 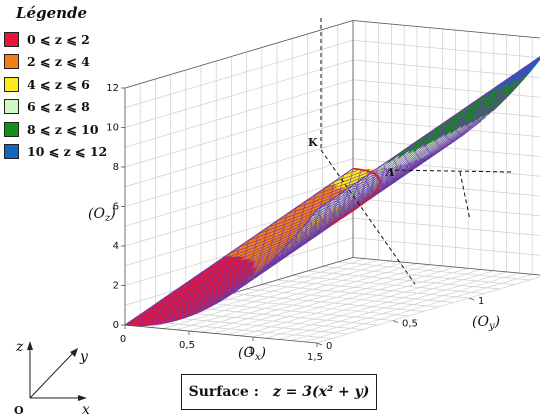 I want to click on y-axis-label: (Oy), so click(x=486, y=323).